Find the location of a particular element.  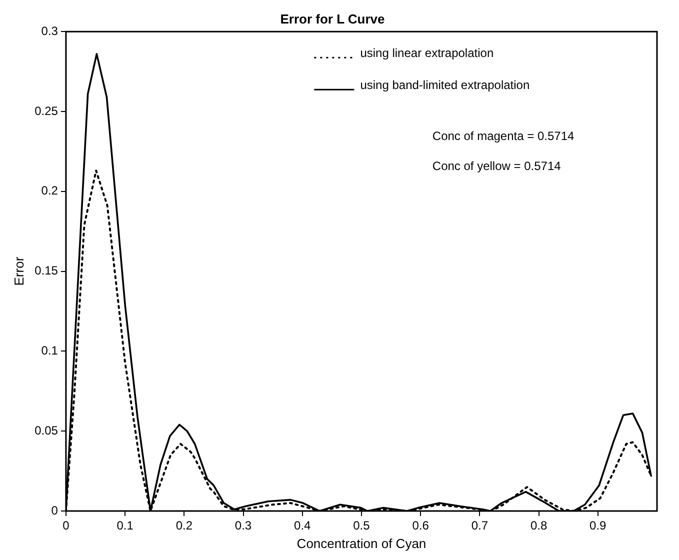

y-tick-label: 0.1 is located at coordinates (49, 351).